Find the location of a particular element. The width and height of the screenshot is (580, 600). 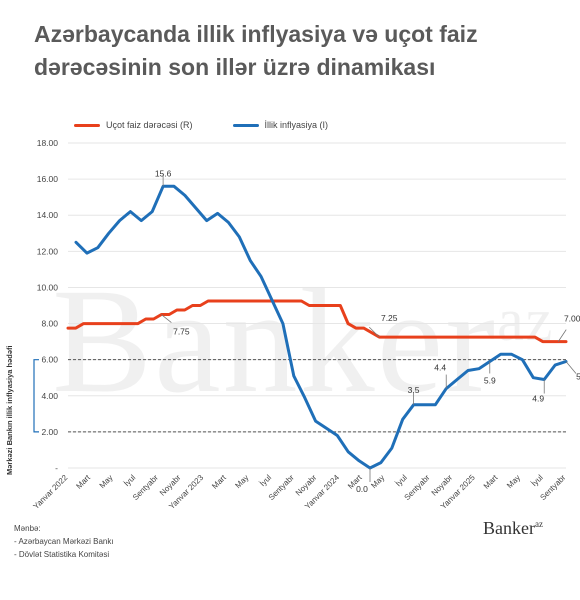

annotation-label: 4.9 is located at coordinates (538, 399).